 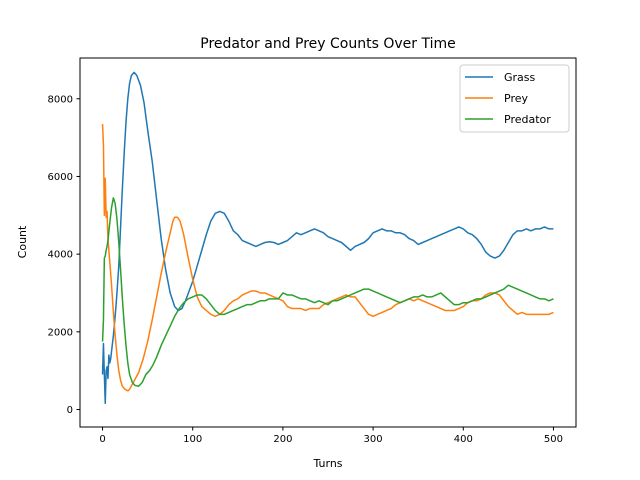 What do you see at coordinates (60, 99) in the screenshot?
I see `y-tick-label: 8000` at bounding box center [60, 99].